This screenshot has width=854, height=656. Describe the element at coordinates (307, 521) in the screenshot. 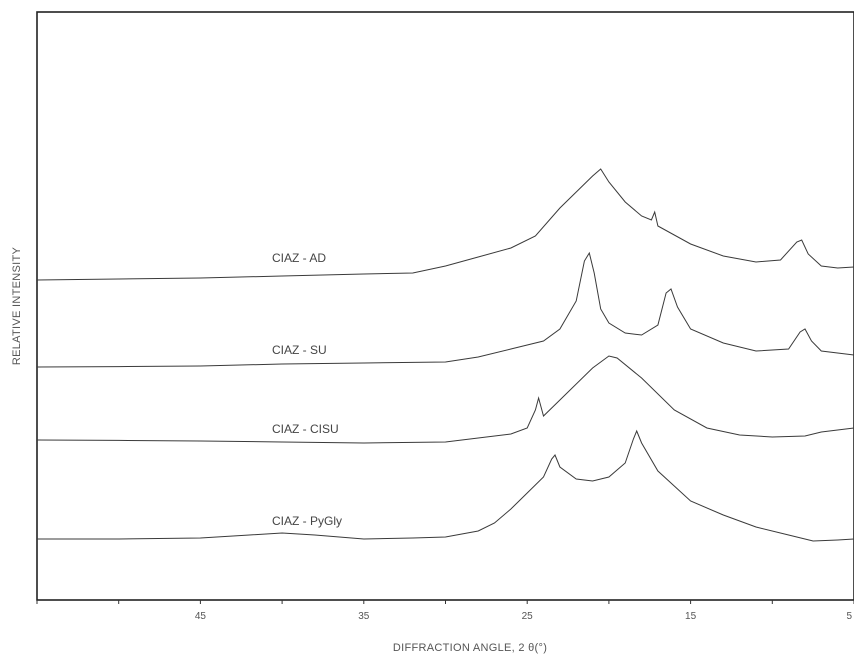

I see `series-label: CIAZ - PyGly` at that location.